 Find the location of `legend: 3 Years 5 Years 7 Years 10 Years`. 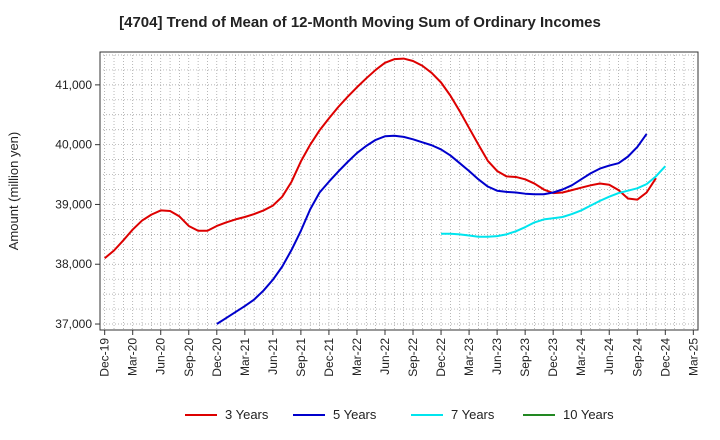

legend: 3 Years 5 Years 7 Years 10 Years is located at coordinates (399, 414).